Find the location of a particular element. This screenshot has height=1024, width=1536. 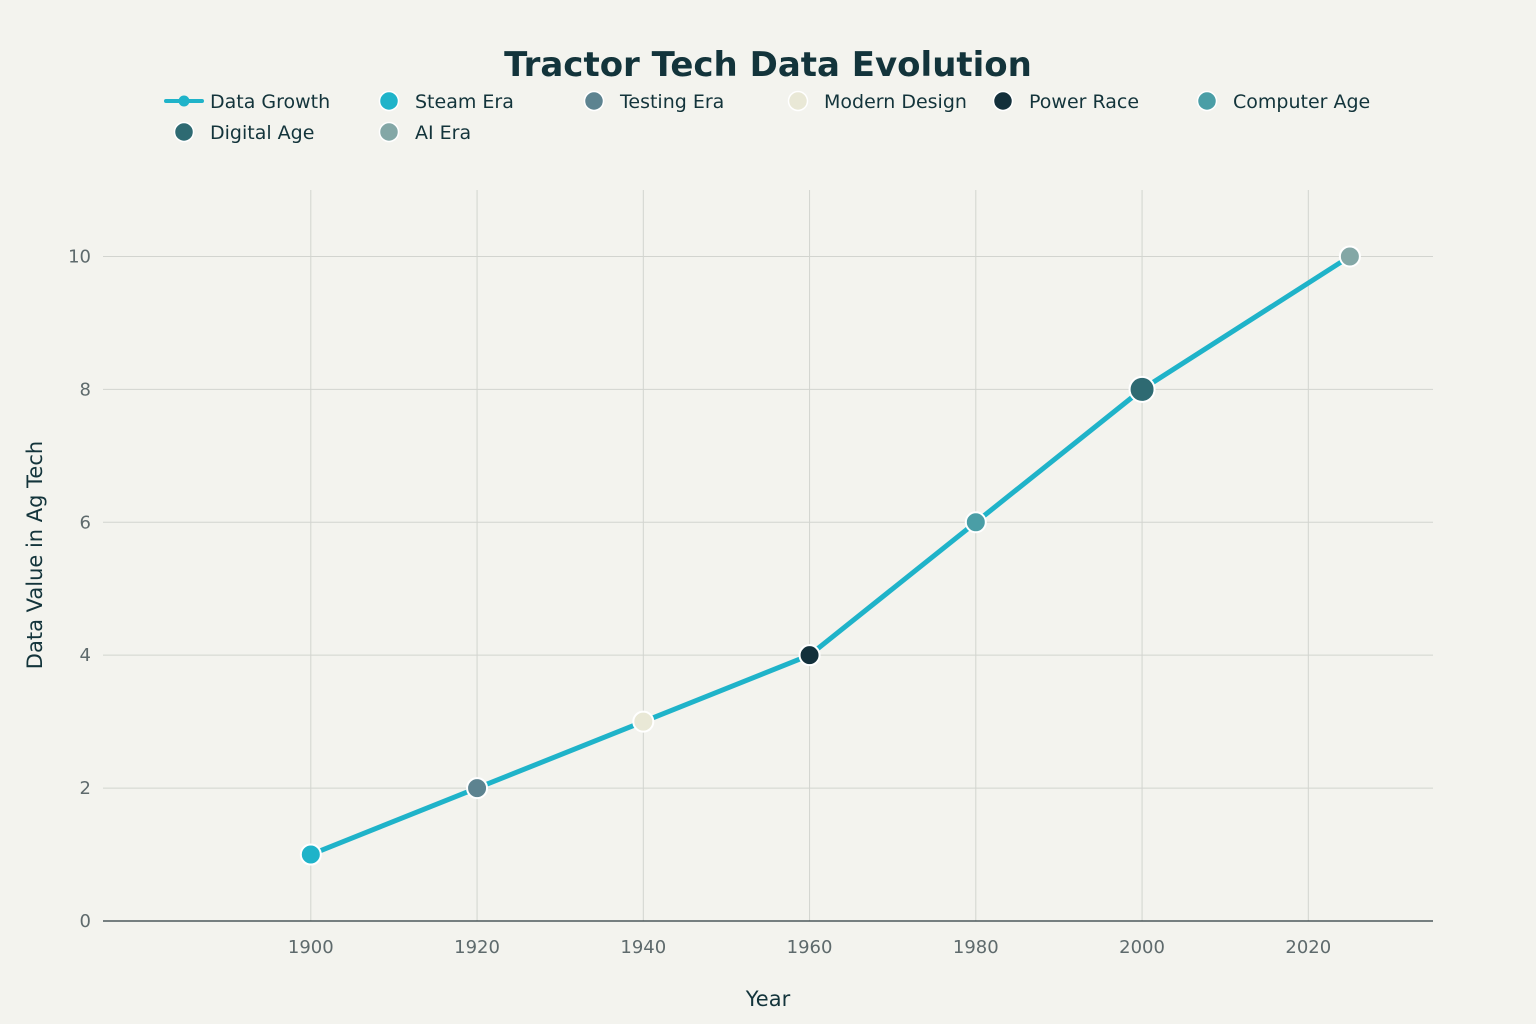

y-axis-title: Data Value in Ag Tech is located at coordinates (35, 555).